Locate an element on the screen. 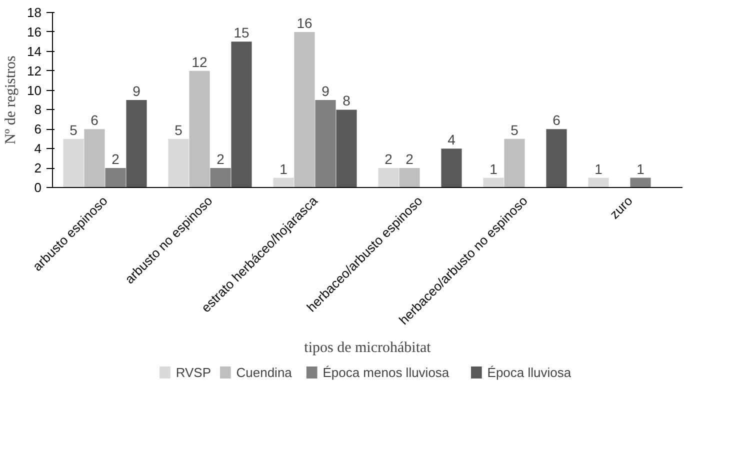 Image resolution: width=745 pixels, height=456 pixels. x-tick-label: zuro is located at coordinates (621, 207).